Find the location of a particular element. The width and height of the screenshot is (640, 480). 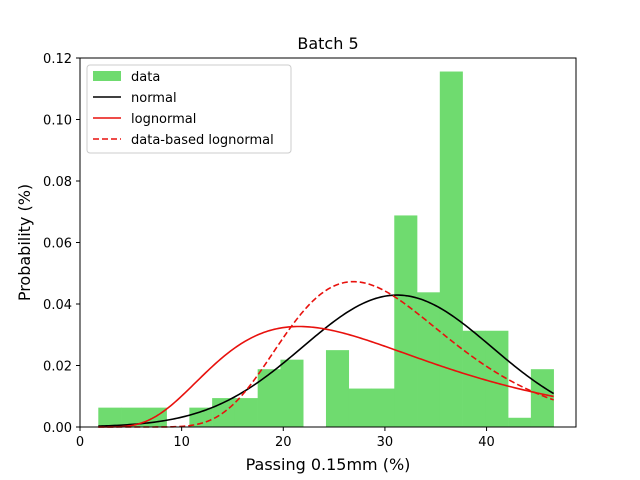

legend-box is located at coordinates (189, 109).